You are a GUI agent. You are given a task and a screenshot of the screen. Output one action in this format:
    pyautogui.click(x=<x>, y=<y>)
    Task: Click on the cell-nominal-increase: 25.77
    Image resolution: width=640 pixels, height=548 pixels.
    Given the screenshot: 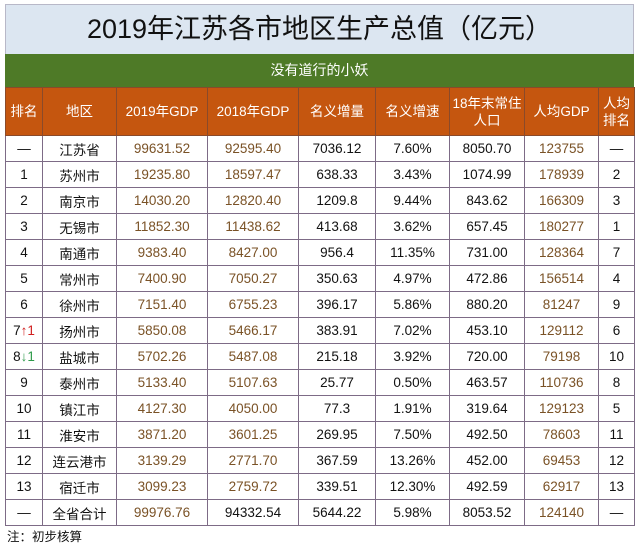 What is the action you would take?
    pyautogui.click(x=337, y=382)
    